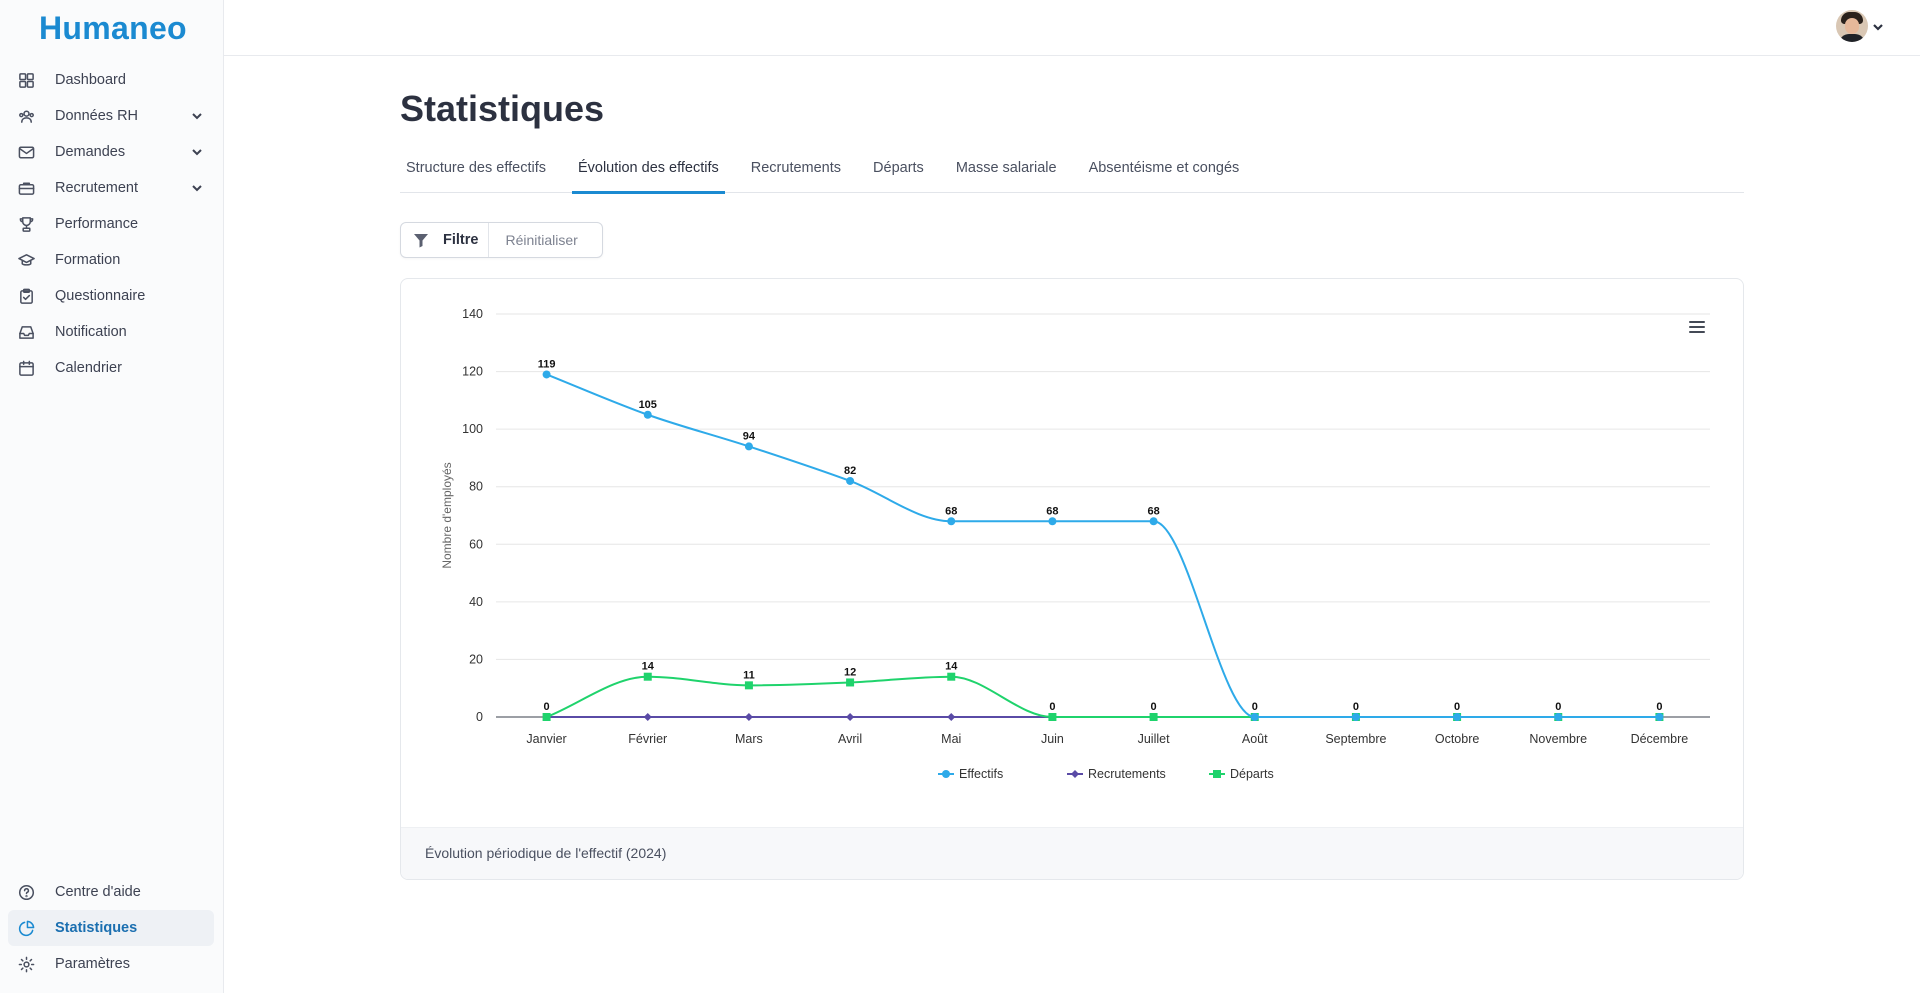 Image resolution: width=1920 pixels, height=993 pixels. I want to click on tab-masse-salariale: Masse salariale, so click(1006, 168).